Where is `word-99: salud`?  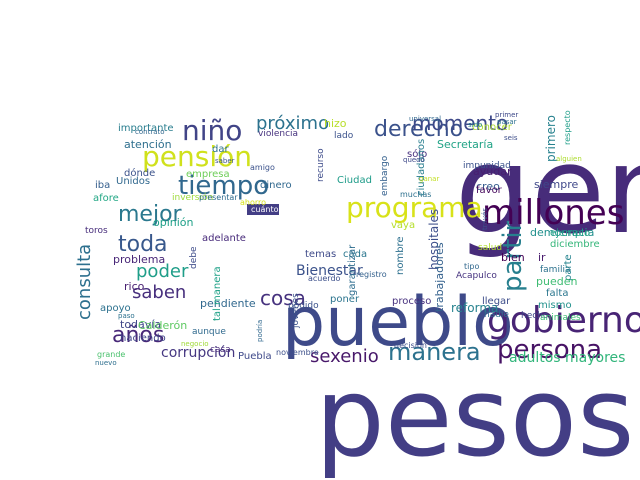 word-99: salud is located at coordinates (490, 248).